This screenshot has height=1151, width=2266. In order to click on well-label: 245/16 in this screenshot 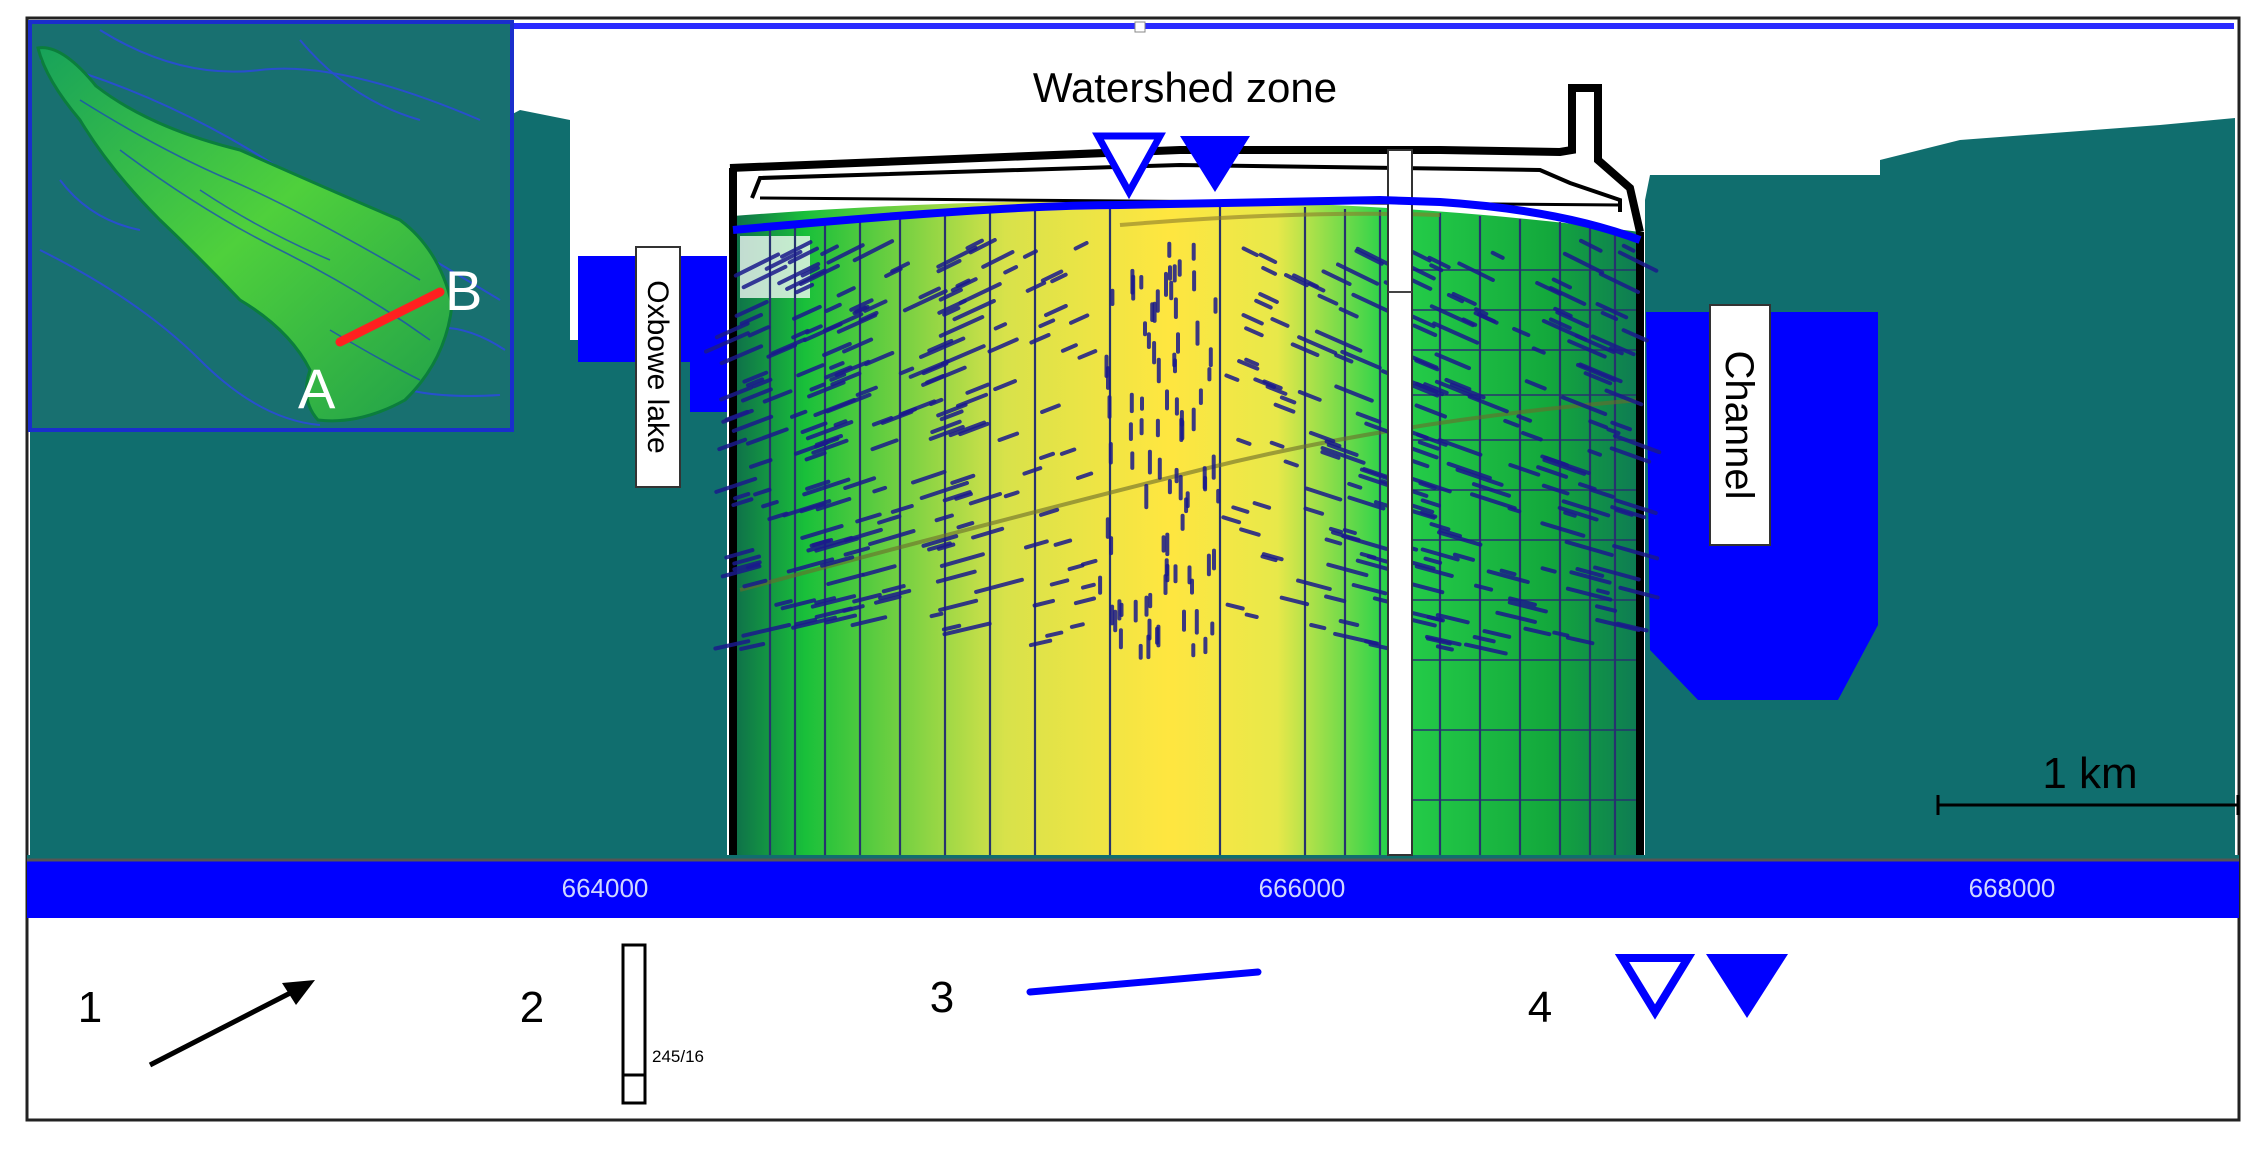, I will do `click(678, 1056)`.